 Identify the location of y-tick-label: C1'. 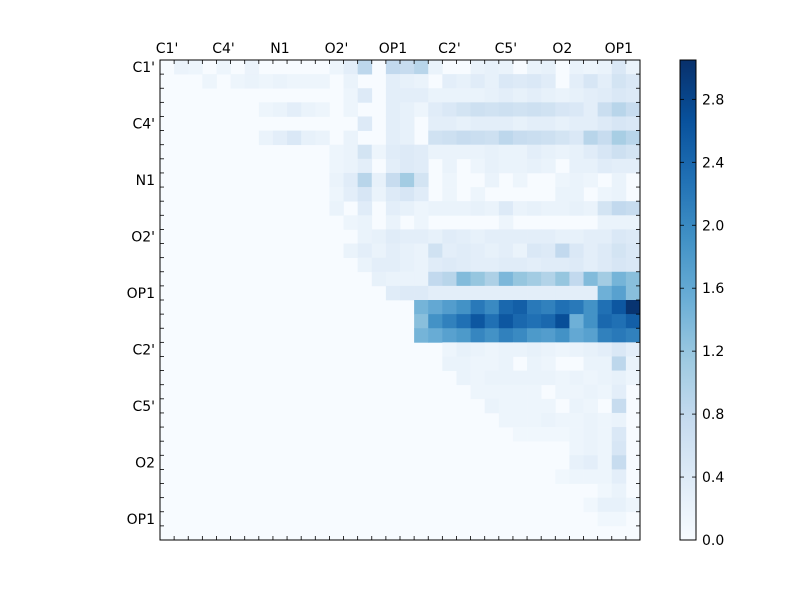
(143, 68).